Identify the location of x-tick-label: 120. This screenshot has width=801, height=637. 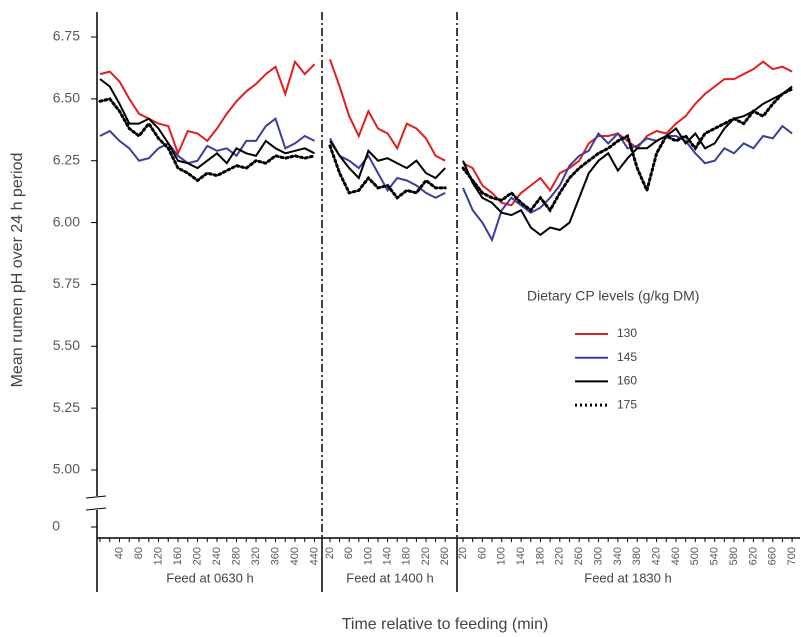
(158, 556).